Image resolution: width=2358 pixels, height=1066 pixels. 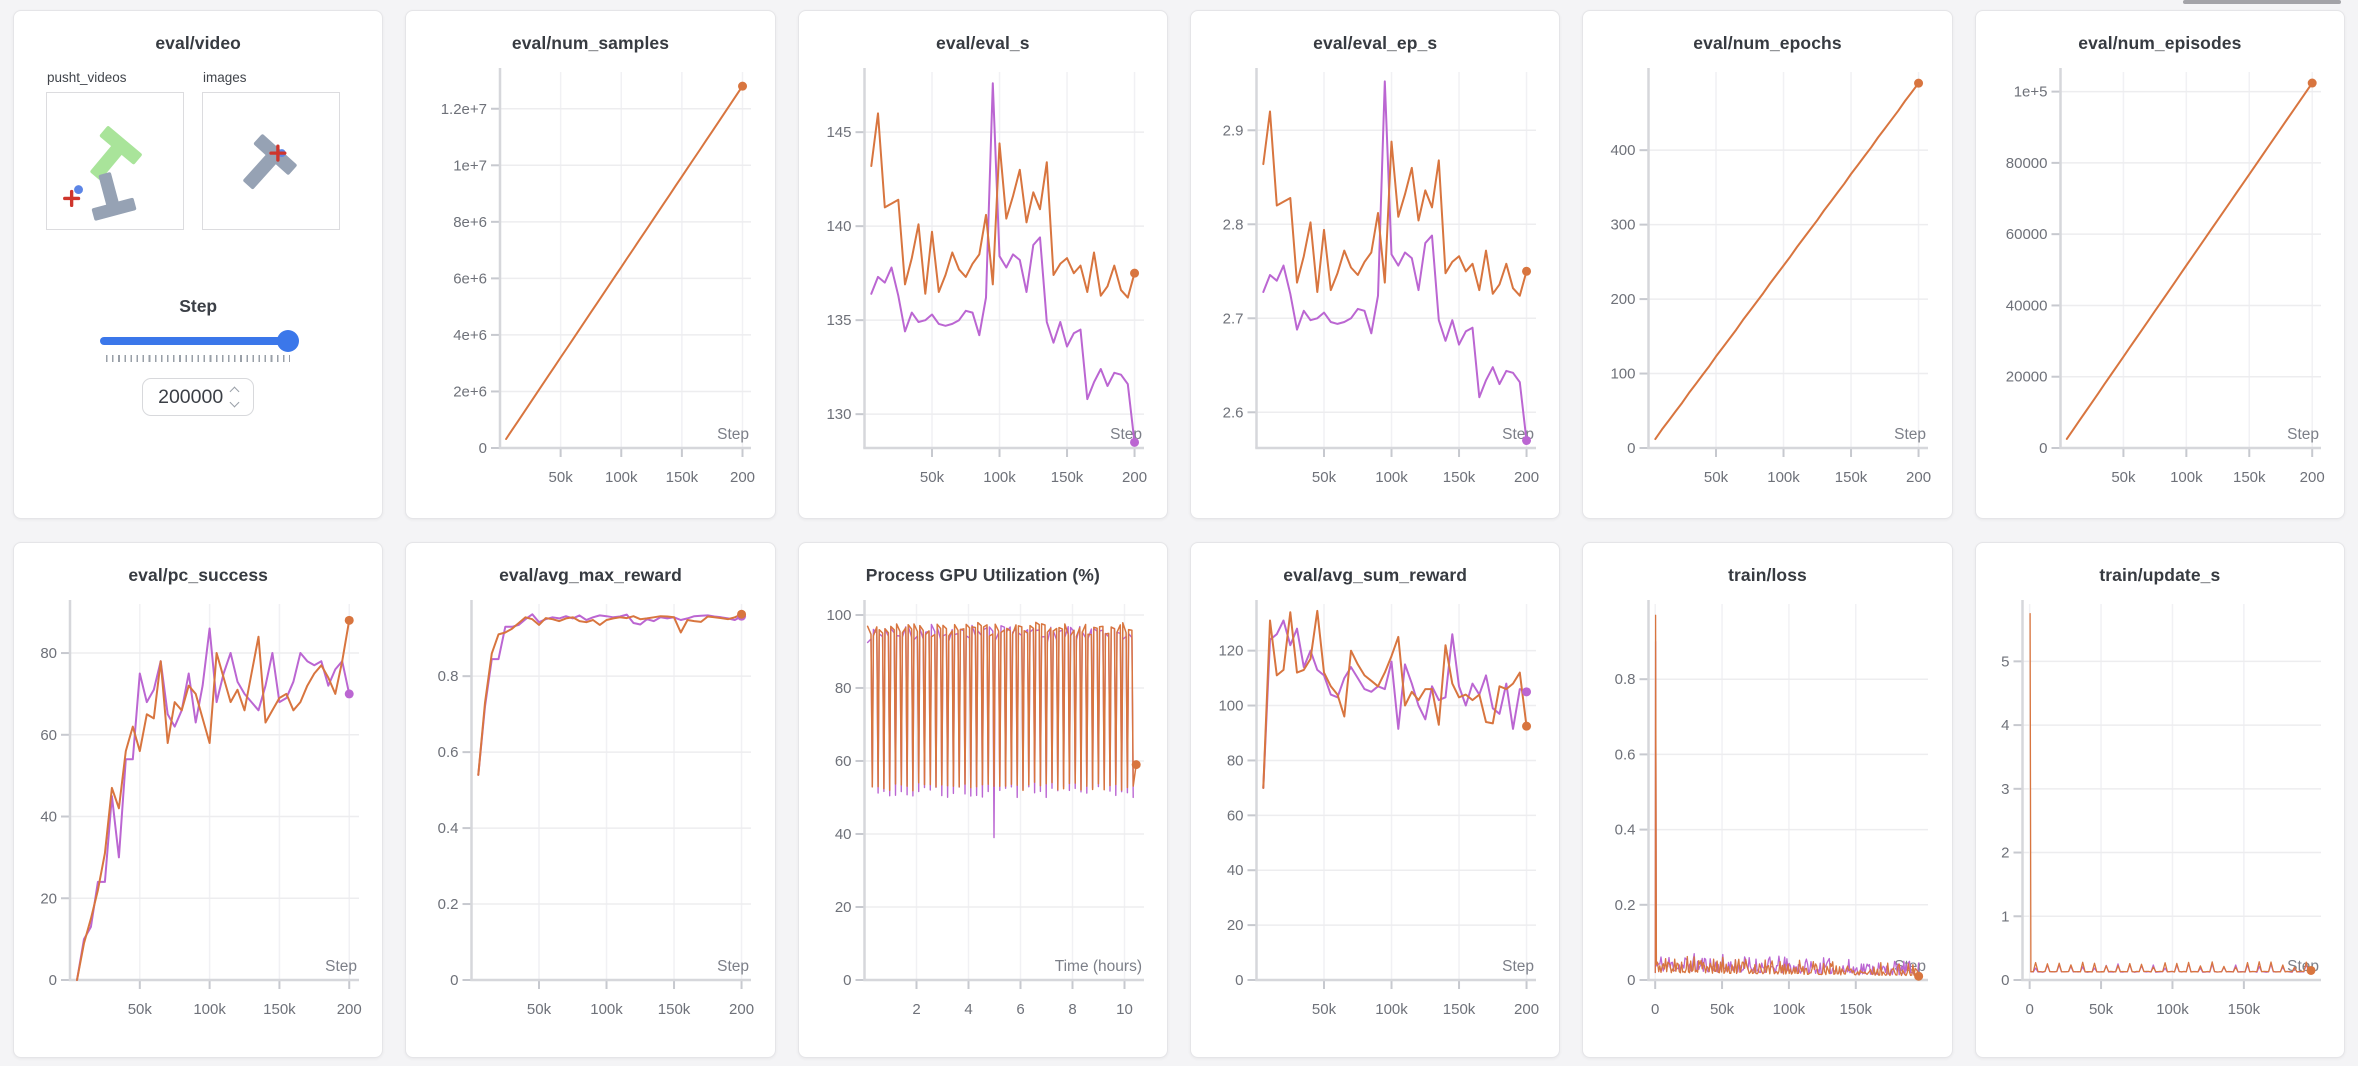 I want to click on chart-title: train/update_s, so click(x=2160, y=575).